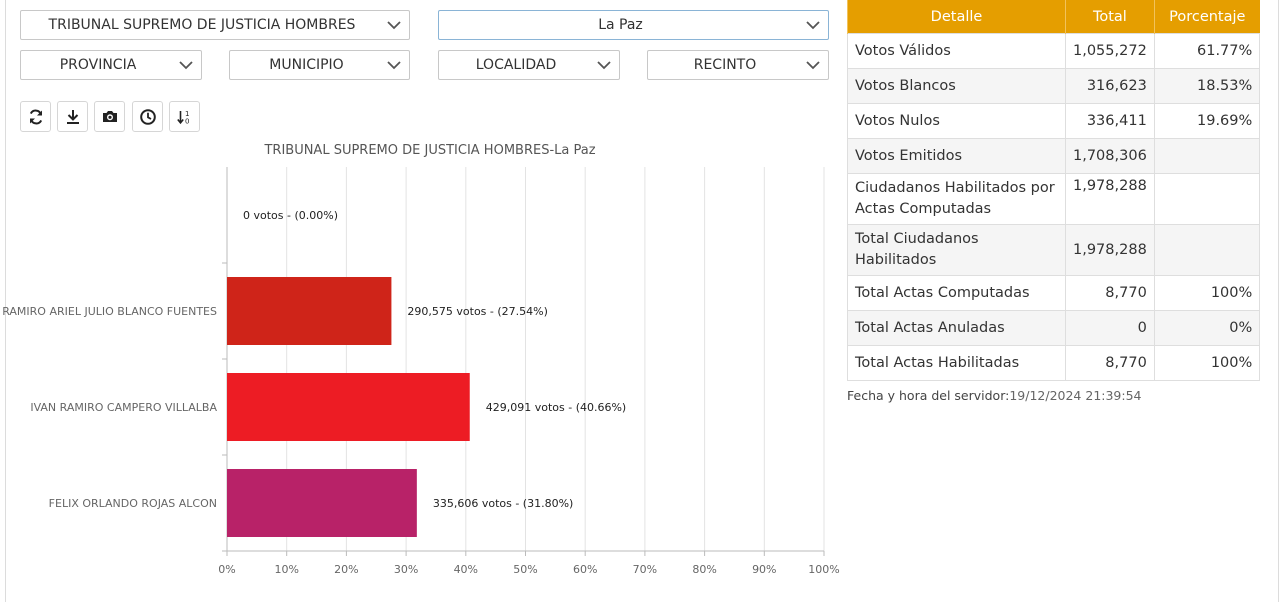  I want to click on server-time-label: Fecha y hora del servidor:, so click(928, 395).